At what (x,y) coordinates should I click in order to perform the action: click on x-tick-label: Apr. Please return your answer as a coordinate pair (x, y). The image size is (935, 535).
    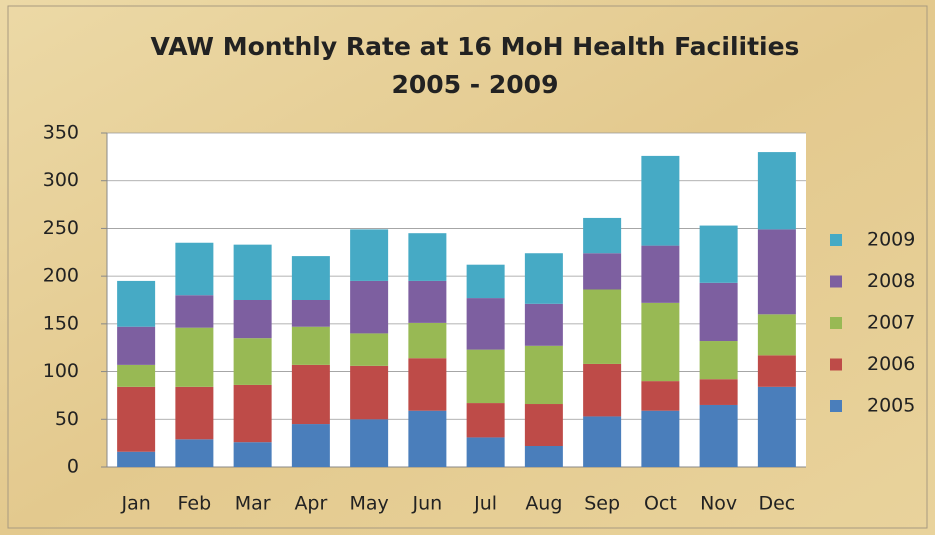
    Looking at the image, I should click on (310, 504).